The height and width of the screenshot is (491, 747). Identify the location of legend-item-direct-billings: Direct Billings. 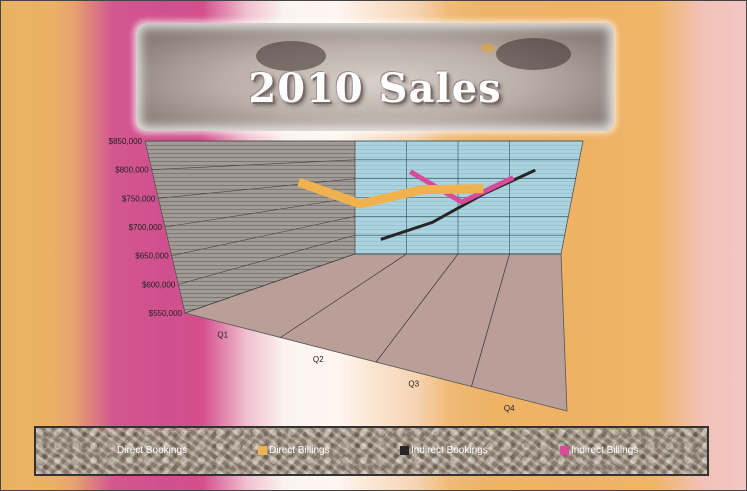
(294, 450).